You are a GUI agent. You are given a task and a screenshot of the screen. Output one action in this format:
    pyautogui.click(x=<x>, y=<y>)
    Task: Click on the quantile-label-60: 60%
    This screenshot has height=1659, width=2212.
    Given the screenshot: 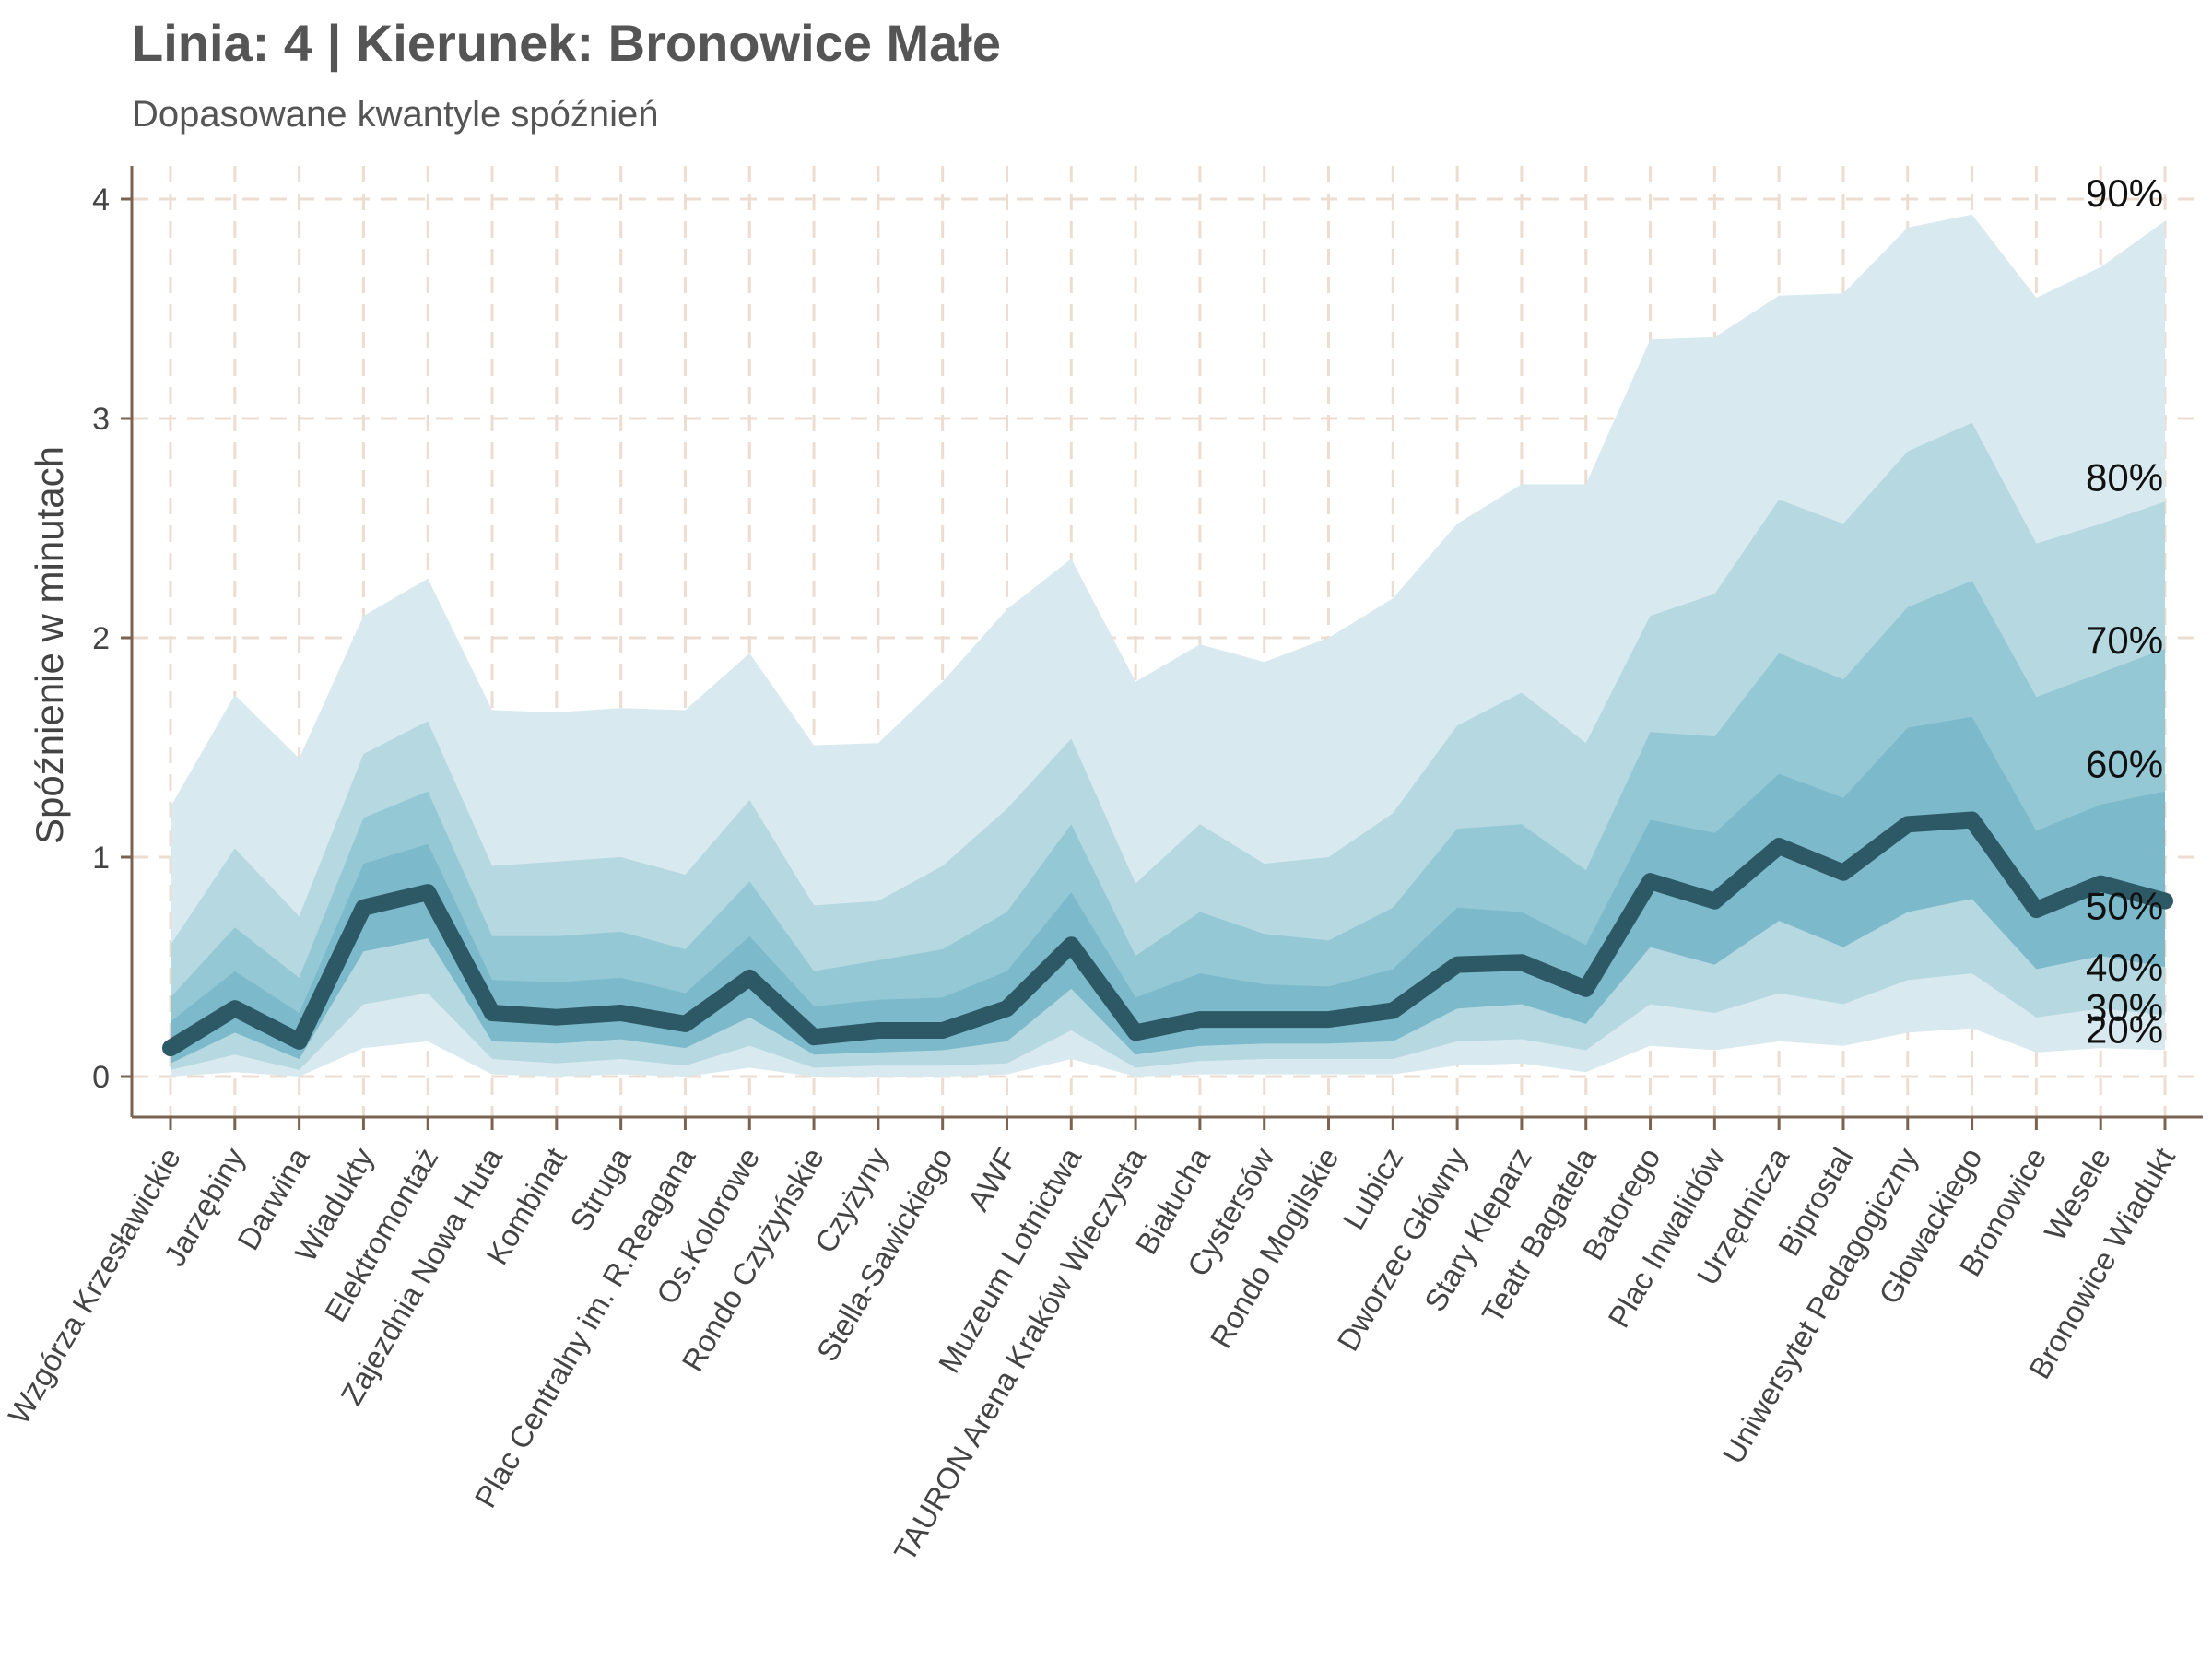 What is the action you would take?
    pyautogui.click(x=2124, y=764)
    